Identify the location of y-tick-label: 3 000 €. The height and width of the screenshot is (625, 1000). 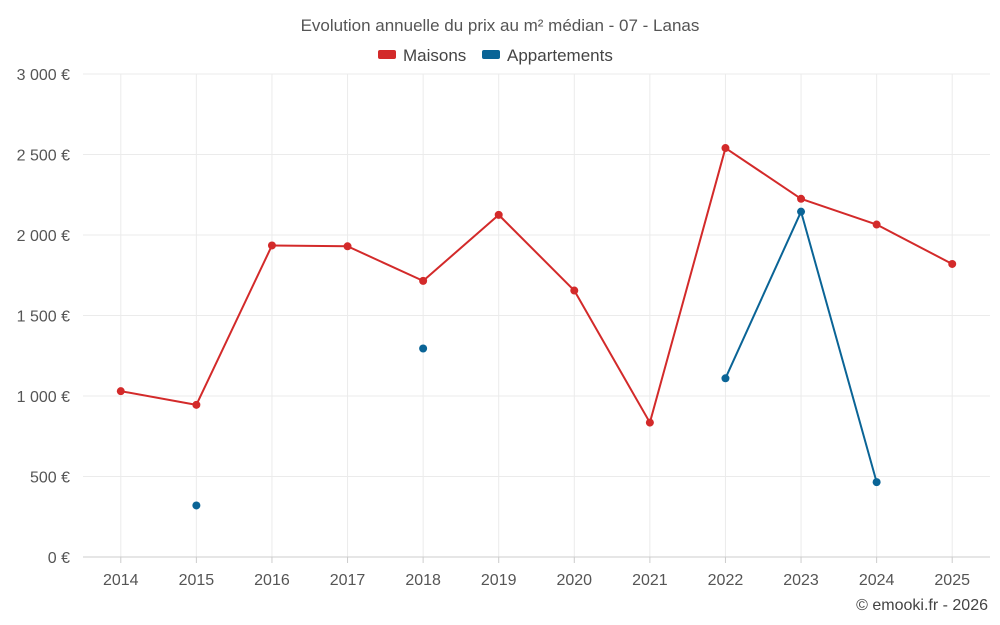
(43, 75).